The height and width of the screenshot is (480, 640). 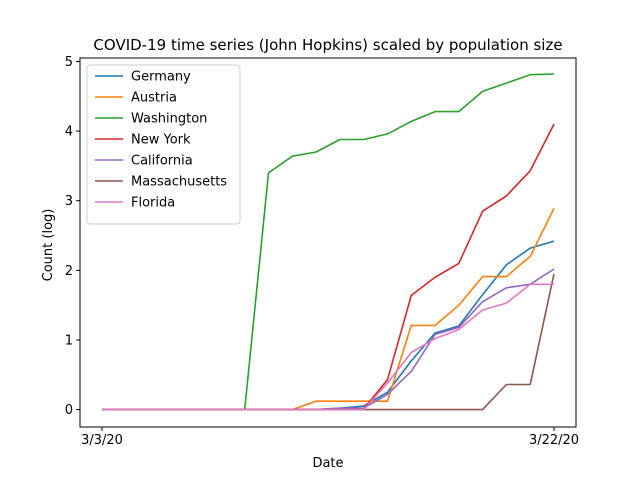 I want to click on y-tick-label: 5, so click(x=69, y=62).